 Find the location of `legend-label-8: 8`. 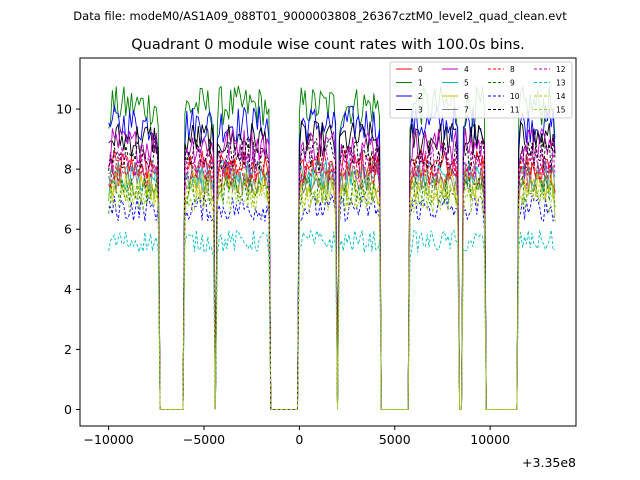

legend-label-8: 8 is located at coordinates (512, 69).